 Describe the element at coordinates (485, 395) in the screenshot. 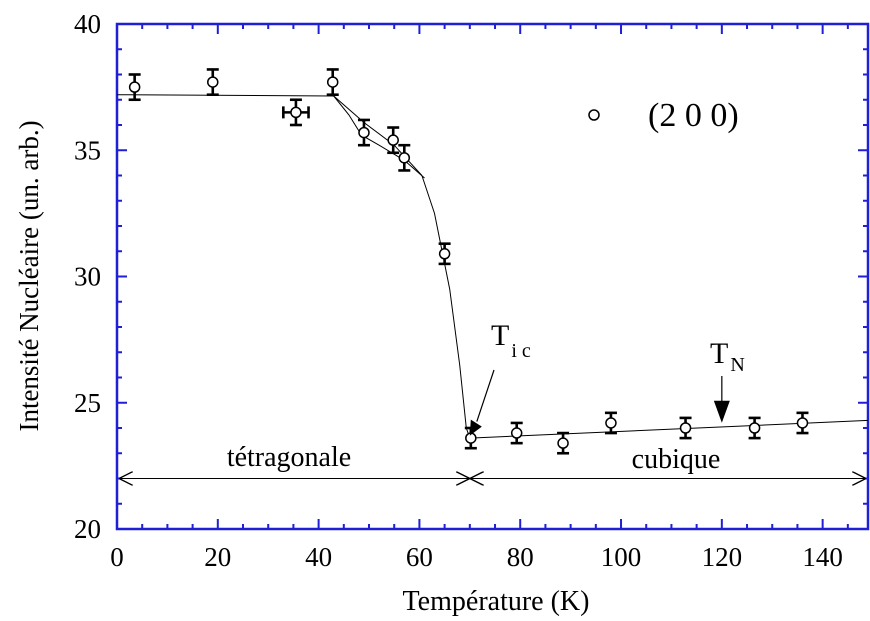

I see `tic-arrow-shaft` at that location.